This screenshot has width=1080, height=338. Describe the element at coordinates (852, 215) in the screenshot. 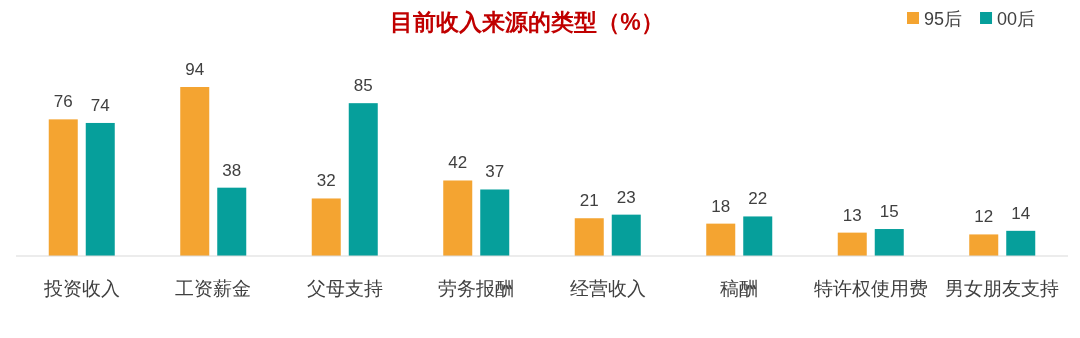

I see `data-label: 13` at that location.